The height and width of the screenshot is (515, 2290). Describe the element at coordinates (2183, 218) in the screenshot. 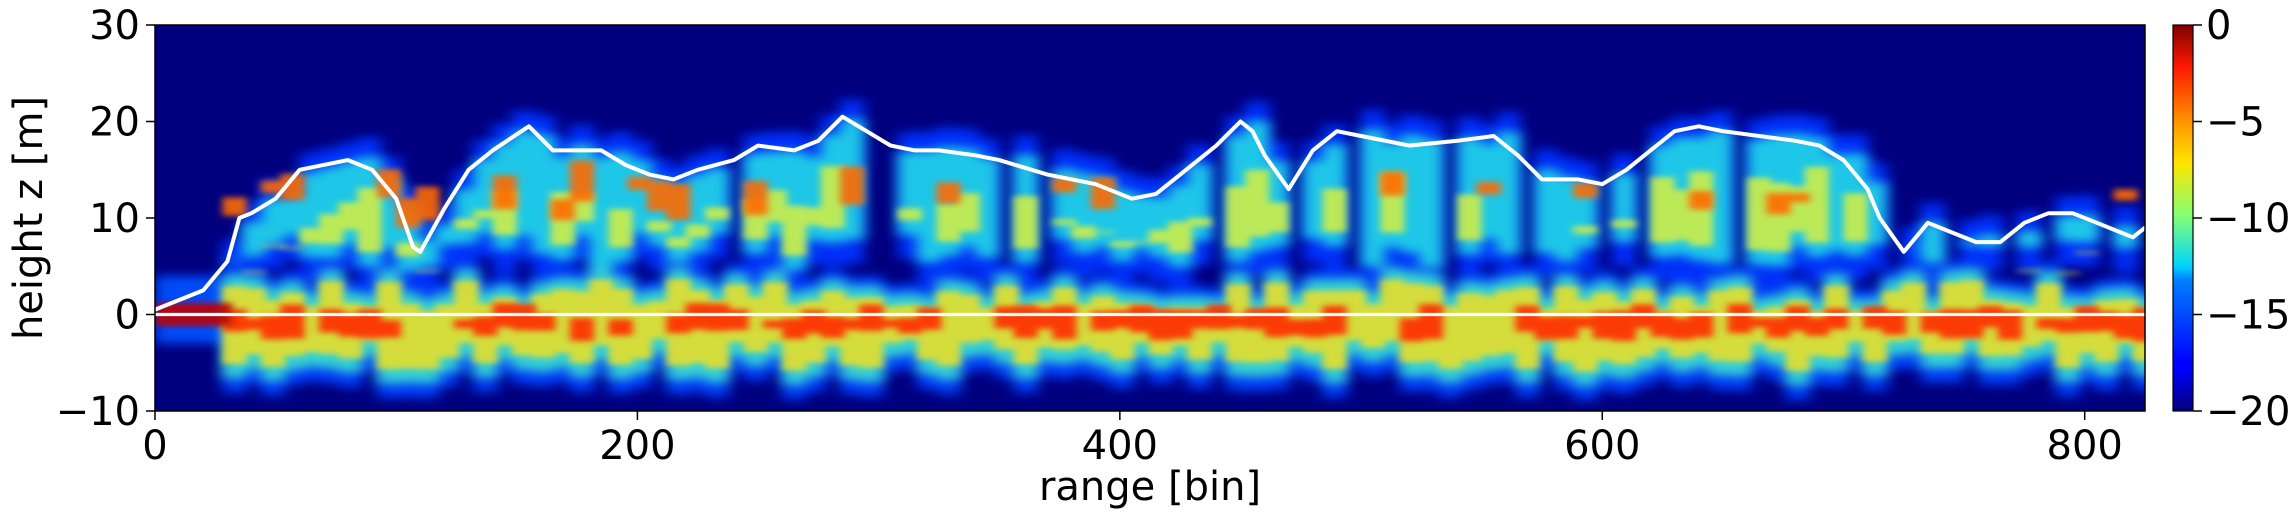

I see `colorbar` at that location.